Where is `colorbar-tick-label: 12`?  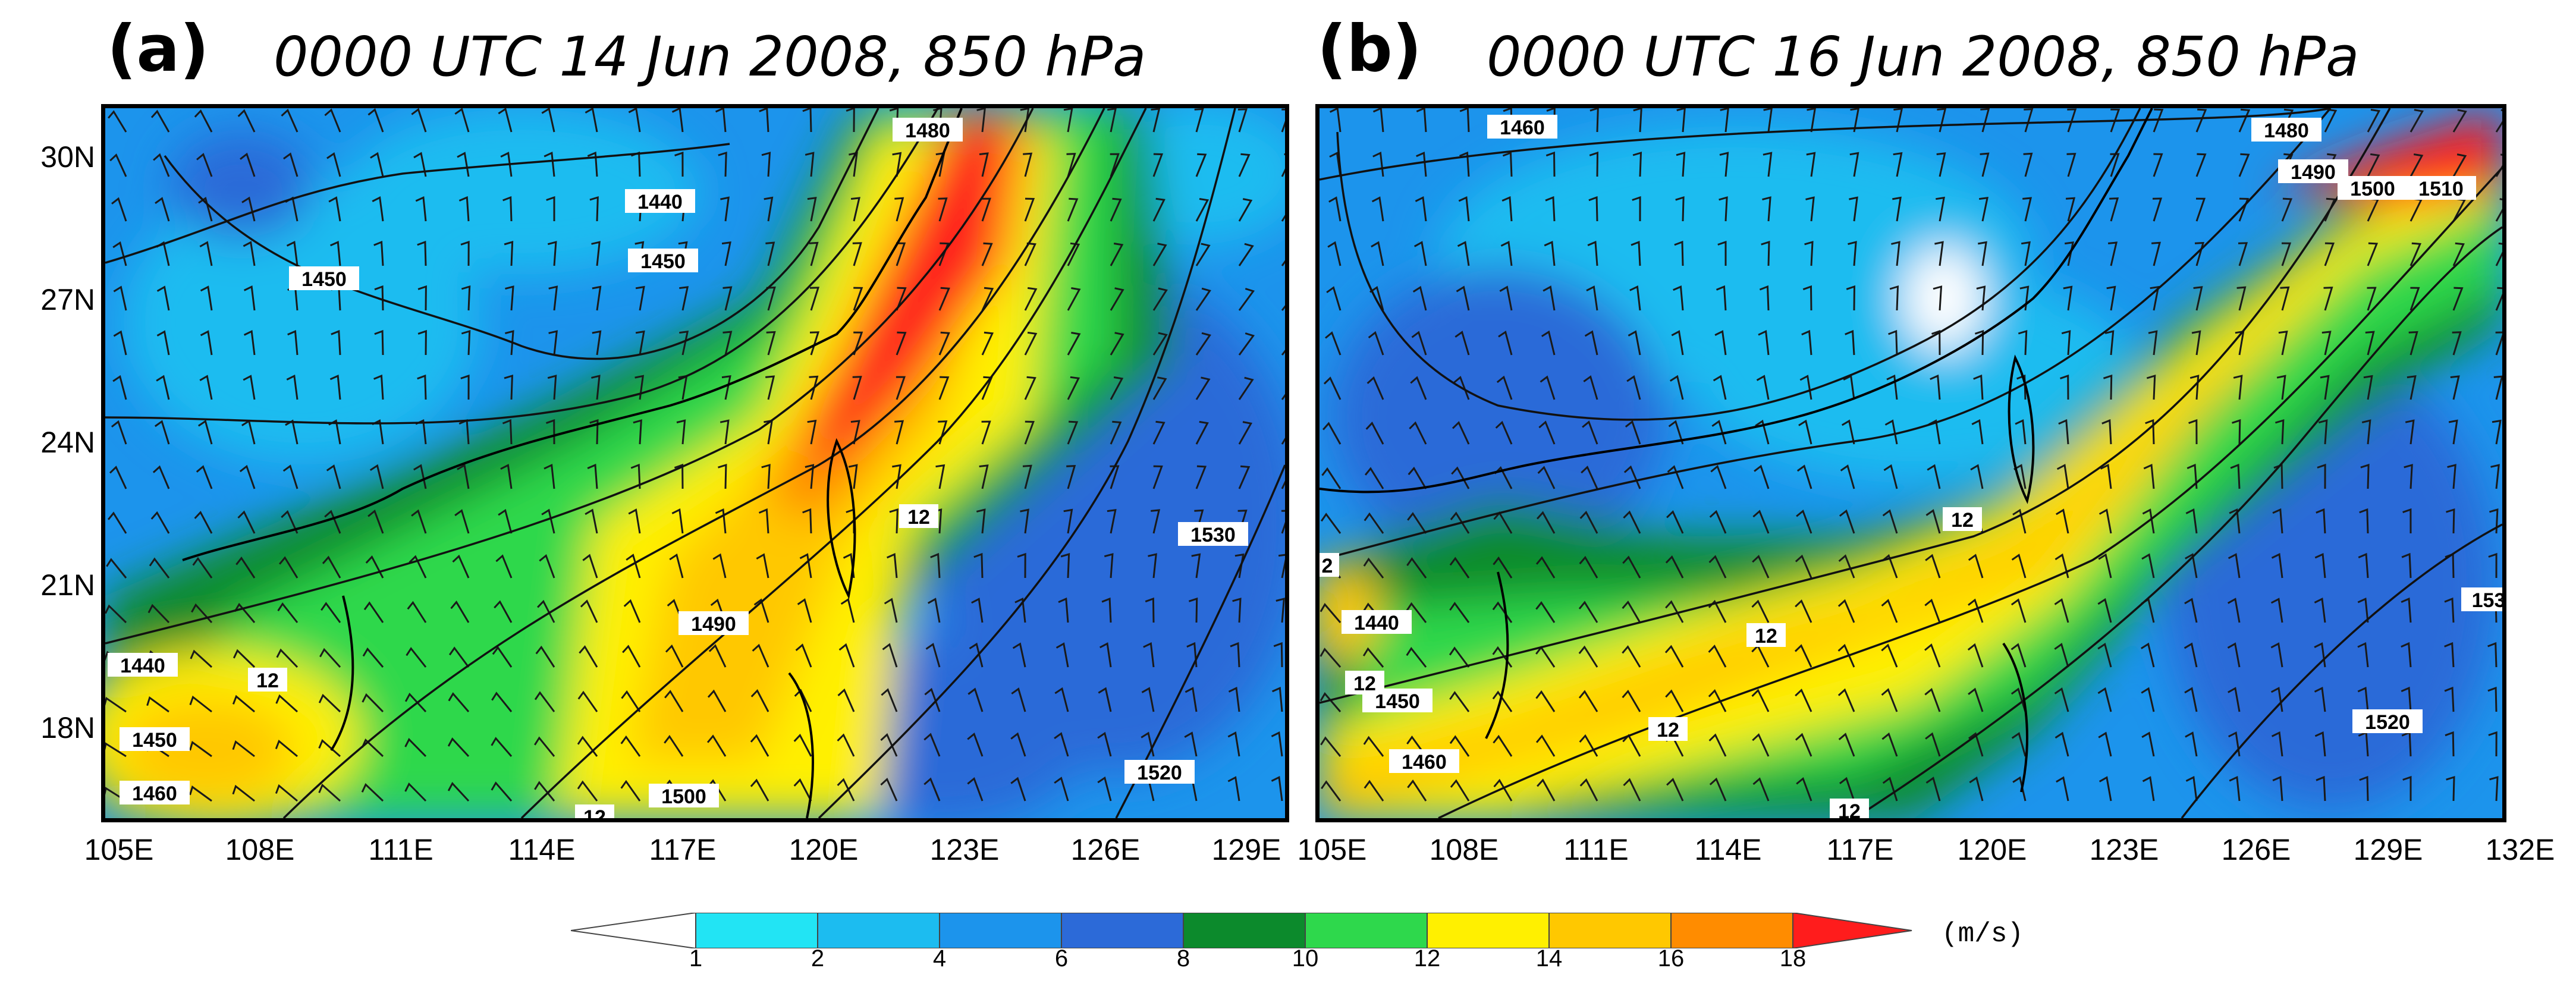 colorbar-tick-label: 12 is located at coordinates (1427, 958).